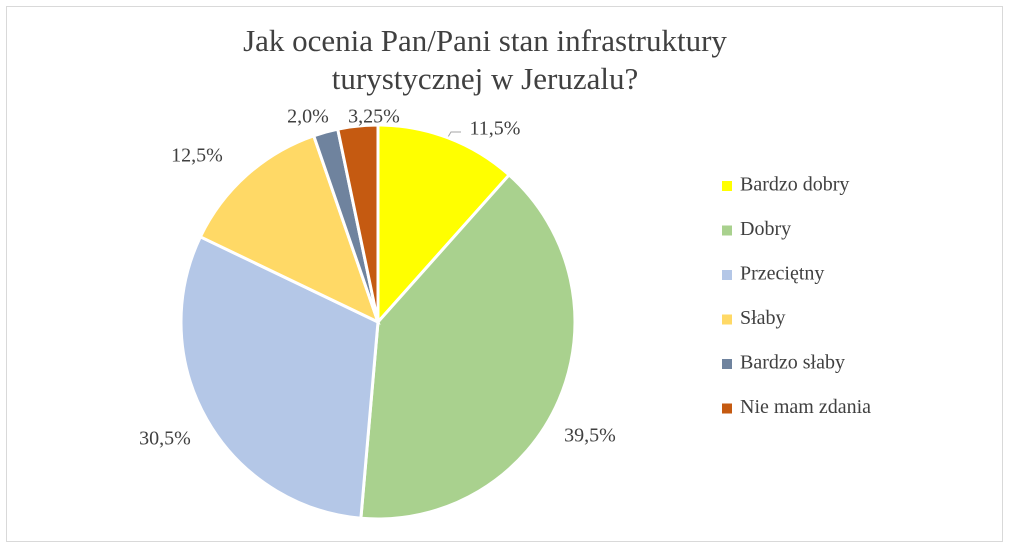 The image size is (1009, 548). What do you see at coordinates (197, 156) in the screenshot?
I see `data-label: 12,5%` at bounding box center [197, 156].